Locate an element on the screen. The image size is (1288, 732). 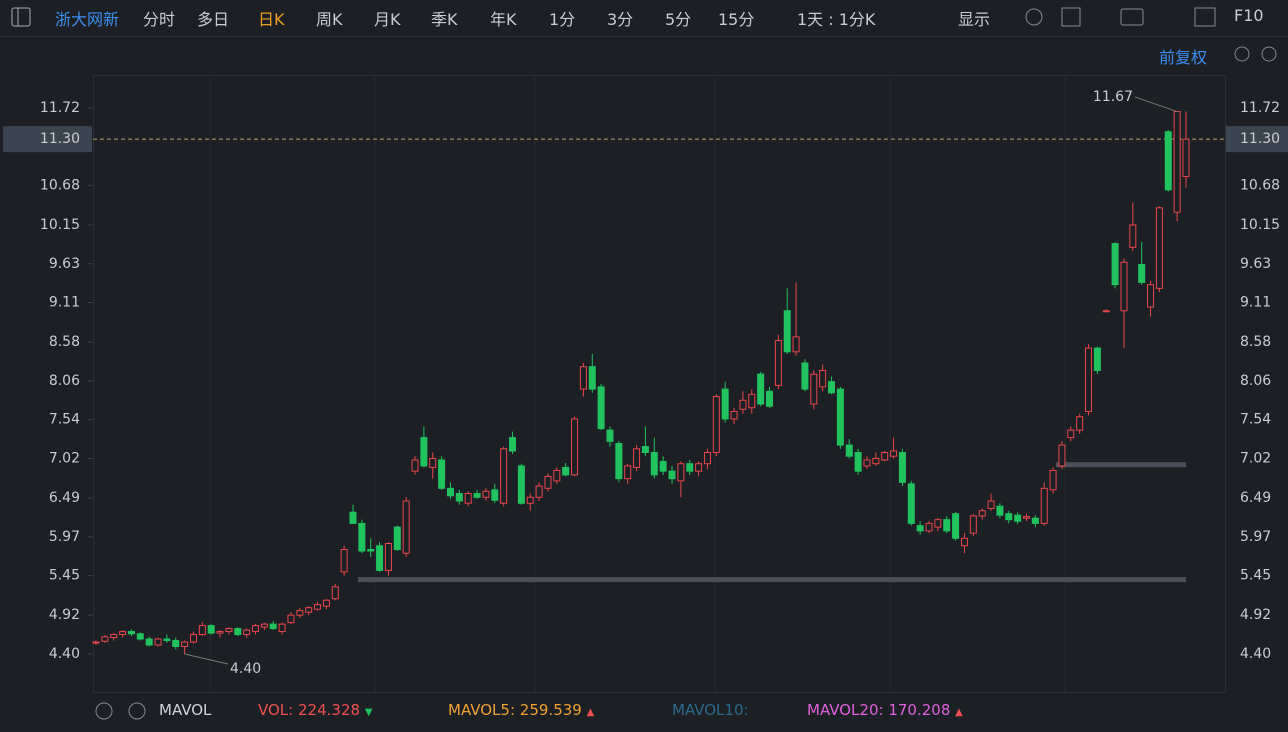
close-icon is located at coordinates (137, 711).